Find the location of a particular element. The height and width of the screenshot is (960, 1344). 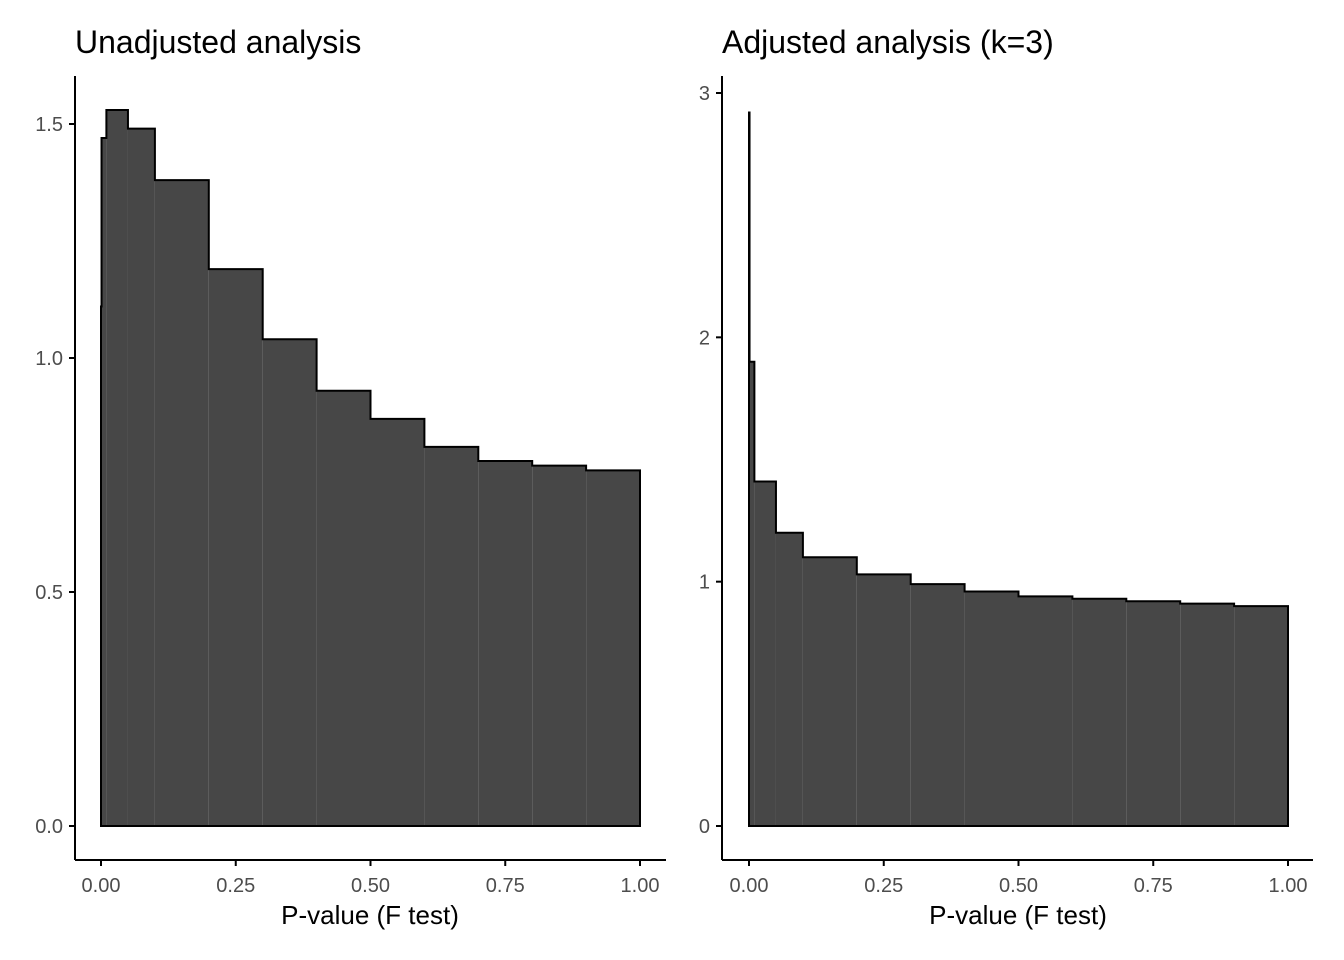

y-tick-label: 0 is located at coordinates (704, 827).